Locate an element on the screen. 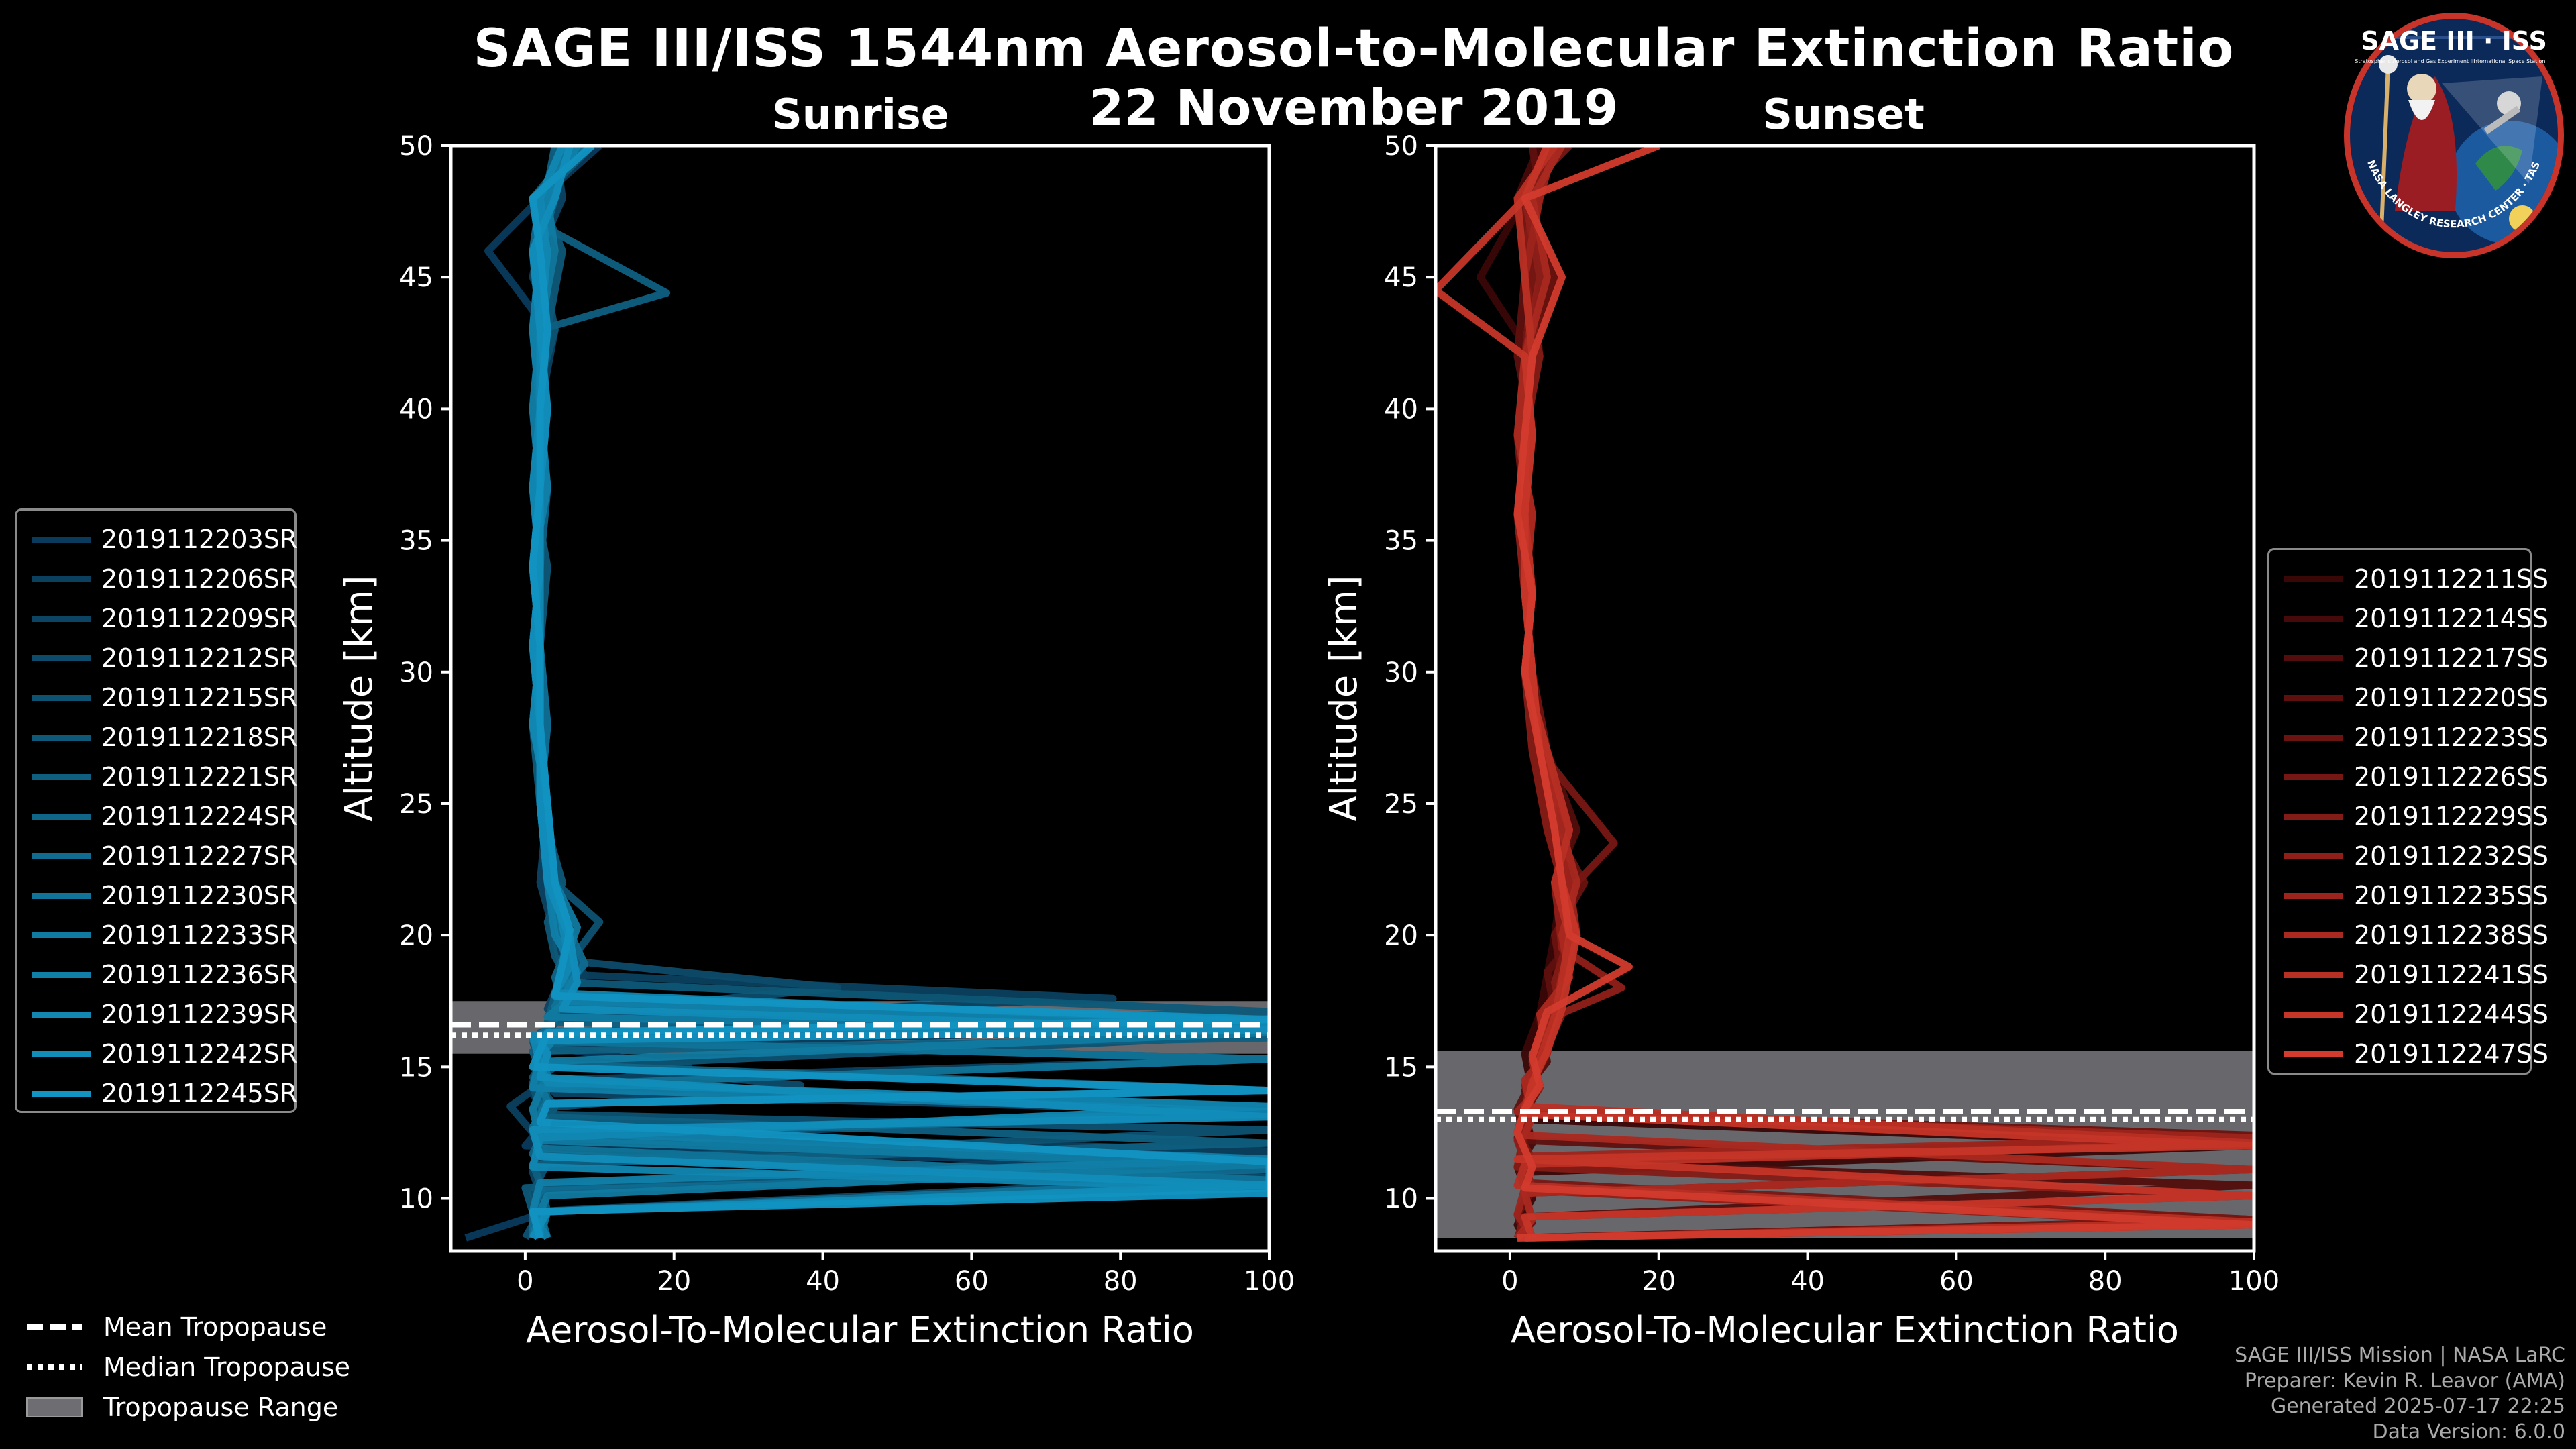 Image resolution: width=2576 pixels, height=1449 pixels. key-mean-label: Mean Tropopause is located at coordinates (215, 1327).